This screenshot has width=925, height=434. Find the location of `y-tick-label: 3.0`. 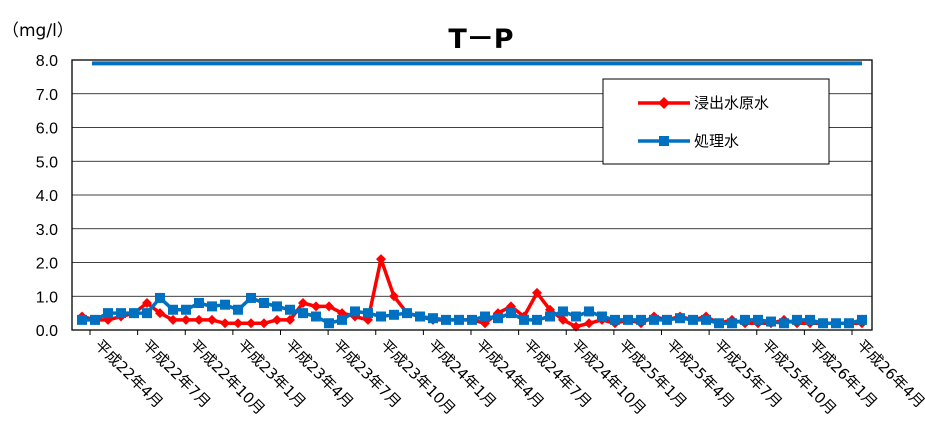

y-tick-label: 3.0 is located at coordinates (47, 230).